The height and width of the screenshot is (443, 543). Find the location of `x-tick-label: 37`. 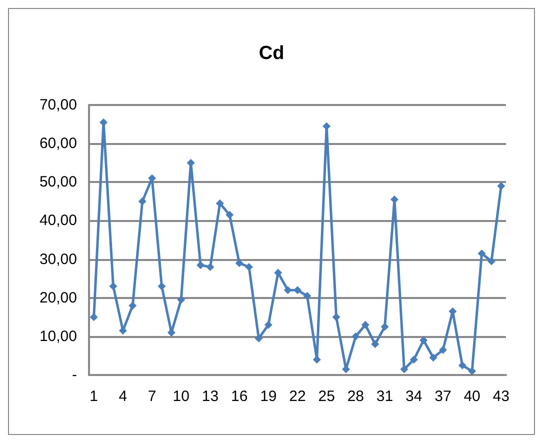

x-tick-label: 37 is located at coordinates (443, 396).